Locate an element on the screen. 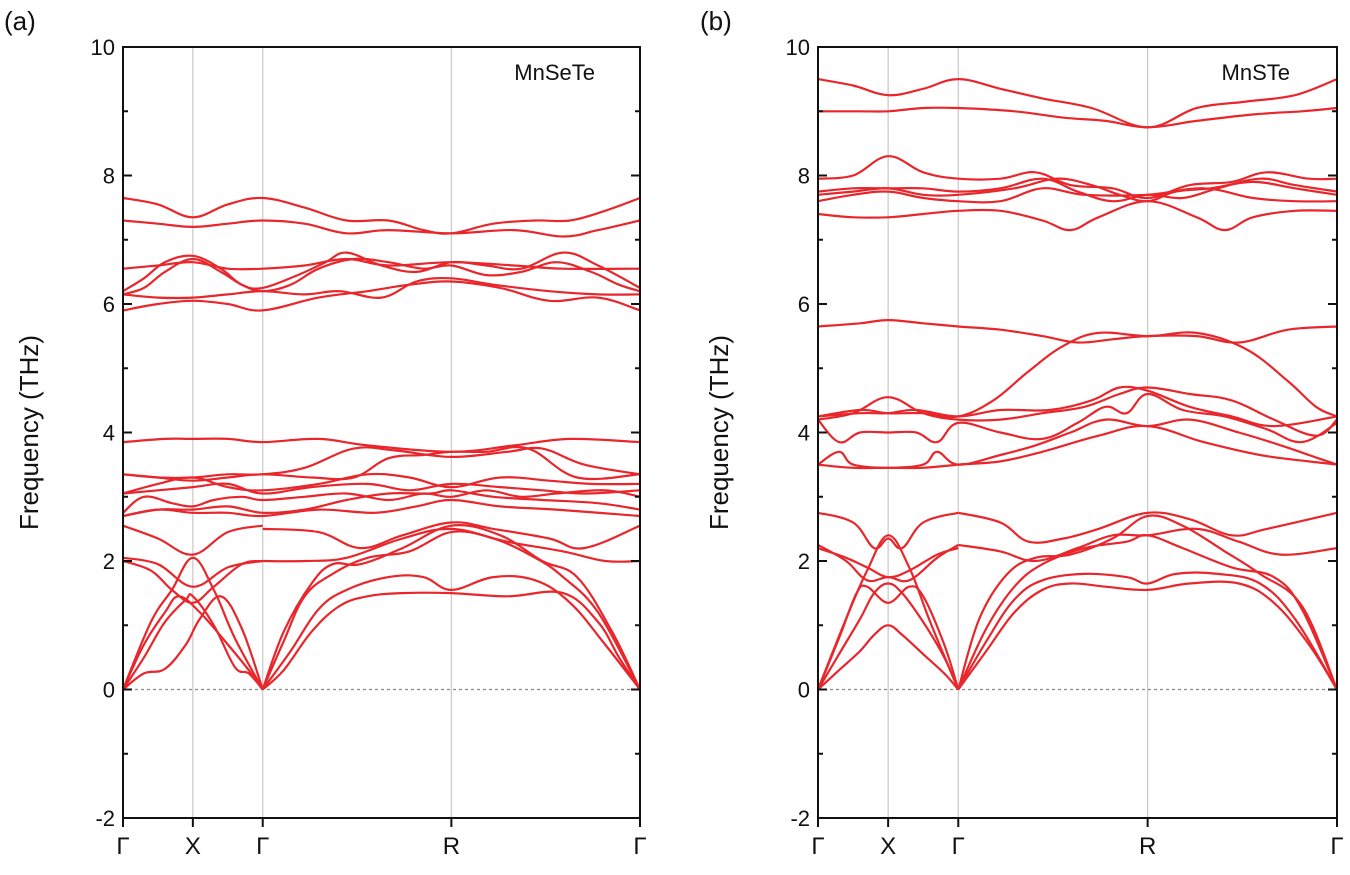 This screenshot has height=875, width=1350. material-label: MnSeTe is located at coordinates (554, 72).